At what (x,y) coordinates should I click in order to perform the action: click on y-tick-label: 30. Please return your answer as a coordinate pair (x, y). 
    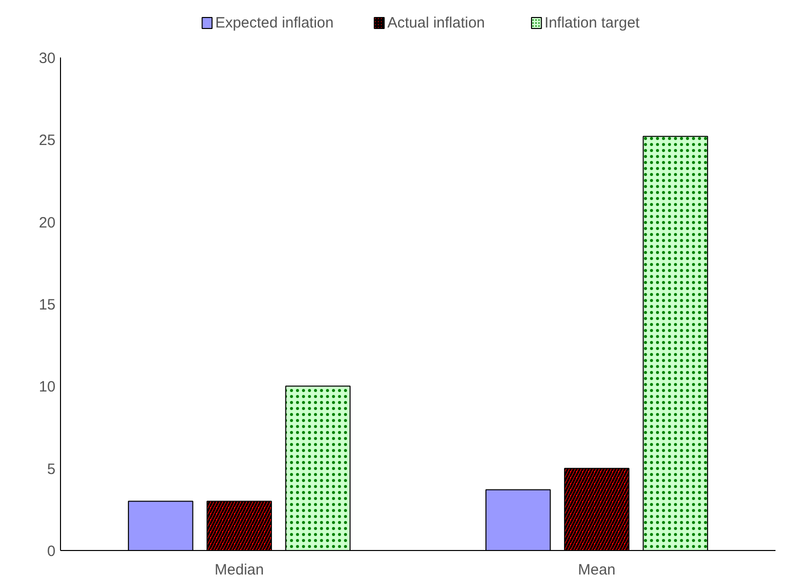
    Looking at the image, I should click on (47, 58).